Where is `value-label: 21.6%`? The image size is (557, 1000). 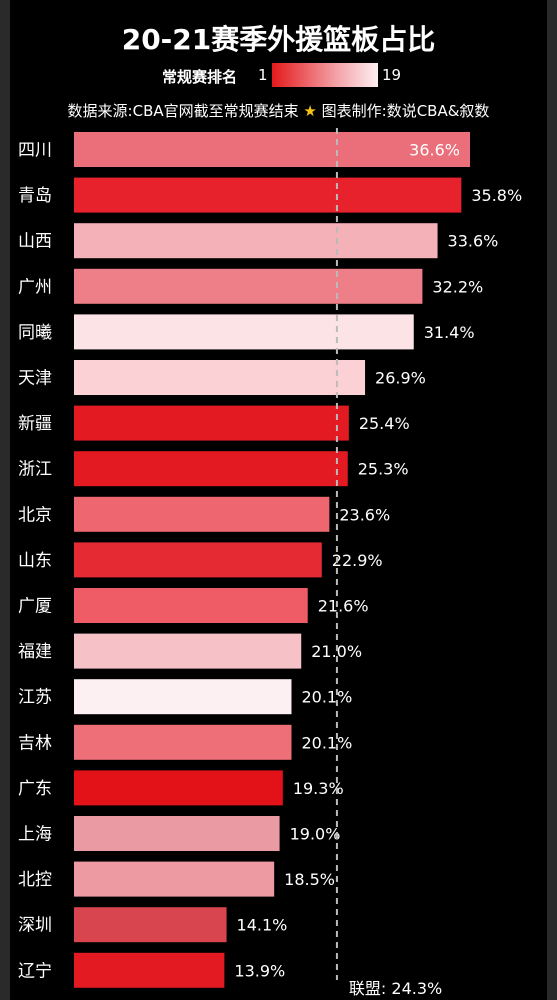
value-label: 21.6% is located at coordinates (343, 606).